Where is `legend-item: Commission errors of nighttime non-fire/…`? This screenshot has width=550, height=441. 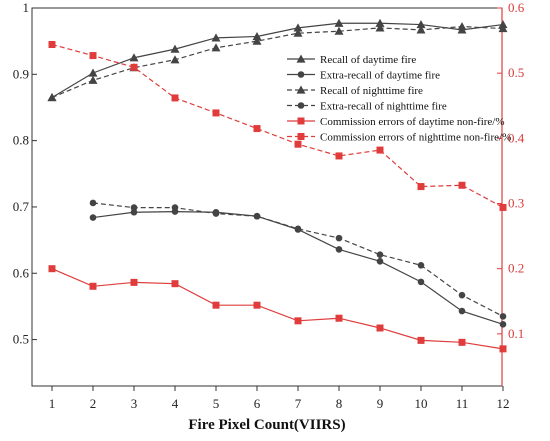 legend-item: Commission errors of nighttime non-fire/… is located at coordinates (399, 138).